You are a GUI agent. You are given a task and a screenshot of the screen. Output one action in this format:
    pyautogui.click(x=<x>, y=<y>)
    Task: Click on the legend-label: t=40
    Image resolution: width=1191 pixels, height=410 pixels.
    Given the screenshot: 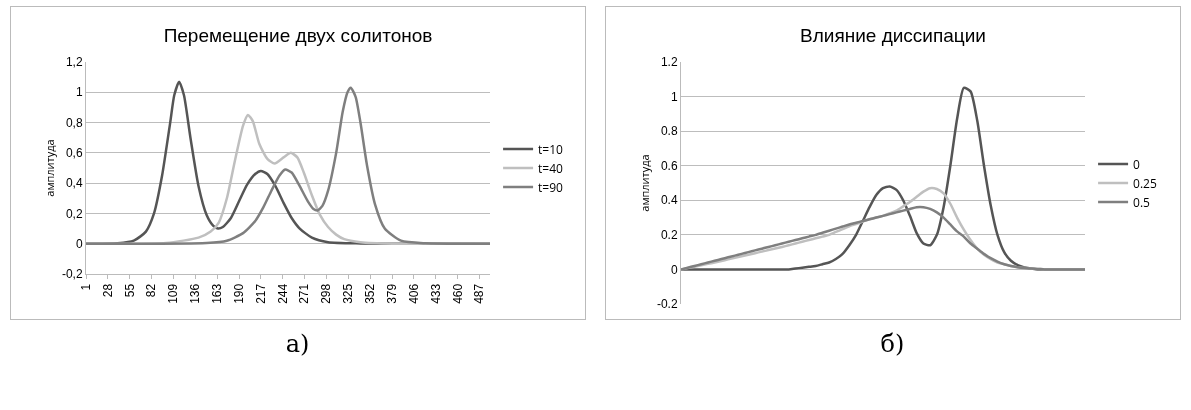 What is the action you would take?
    pyautogui.click(x=551, y=168)
    